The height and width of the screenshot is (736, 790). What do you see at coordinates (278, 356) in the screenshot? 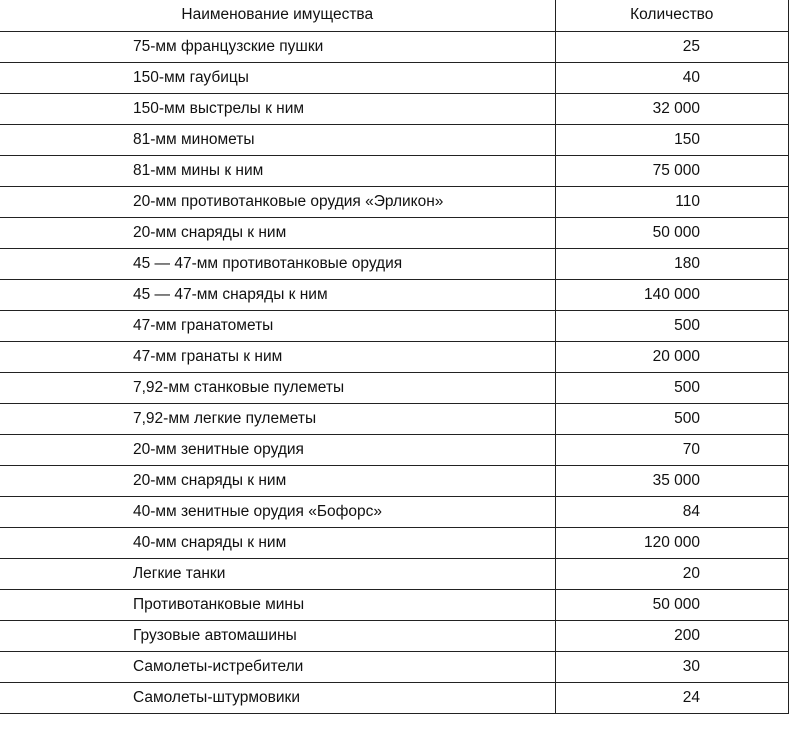
I see `item-name-cell: 47-мм гранаты к ним` at bounding box center [278, 356].